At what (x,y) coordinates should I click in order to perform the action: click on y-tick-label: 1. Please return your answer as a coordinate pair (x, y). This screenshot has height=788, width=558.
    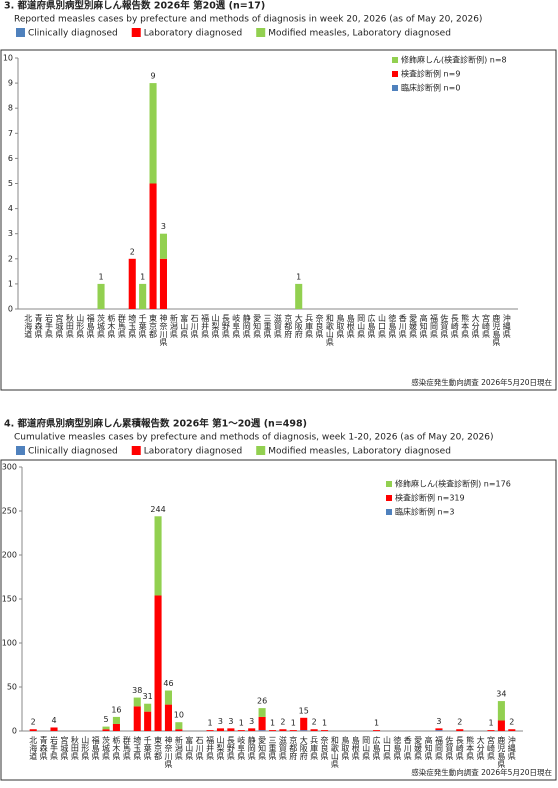
    Looking at the image, I should click on (10, 283).